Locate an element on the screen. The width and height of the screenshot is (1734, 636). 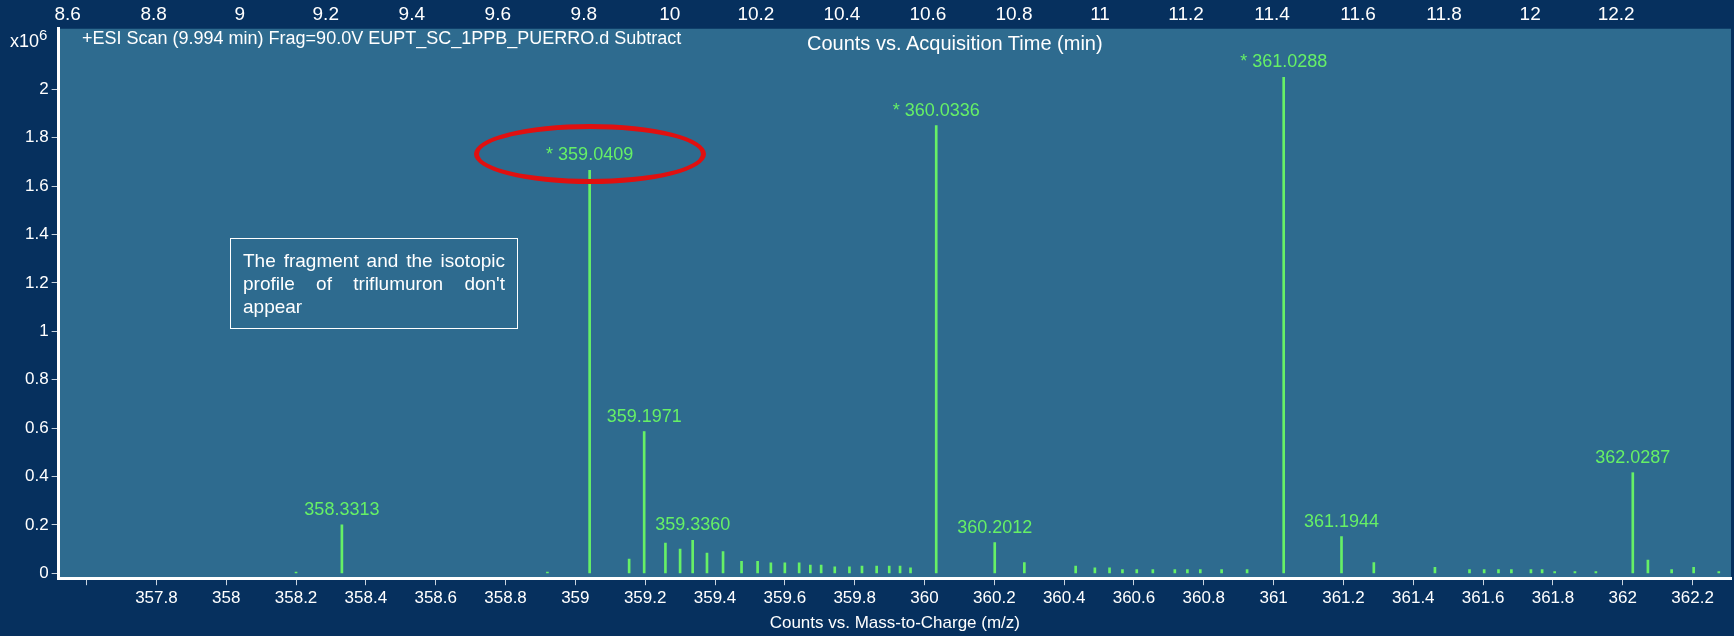
x-tick-label: 358.8 is located at coordinates (505, 598).